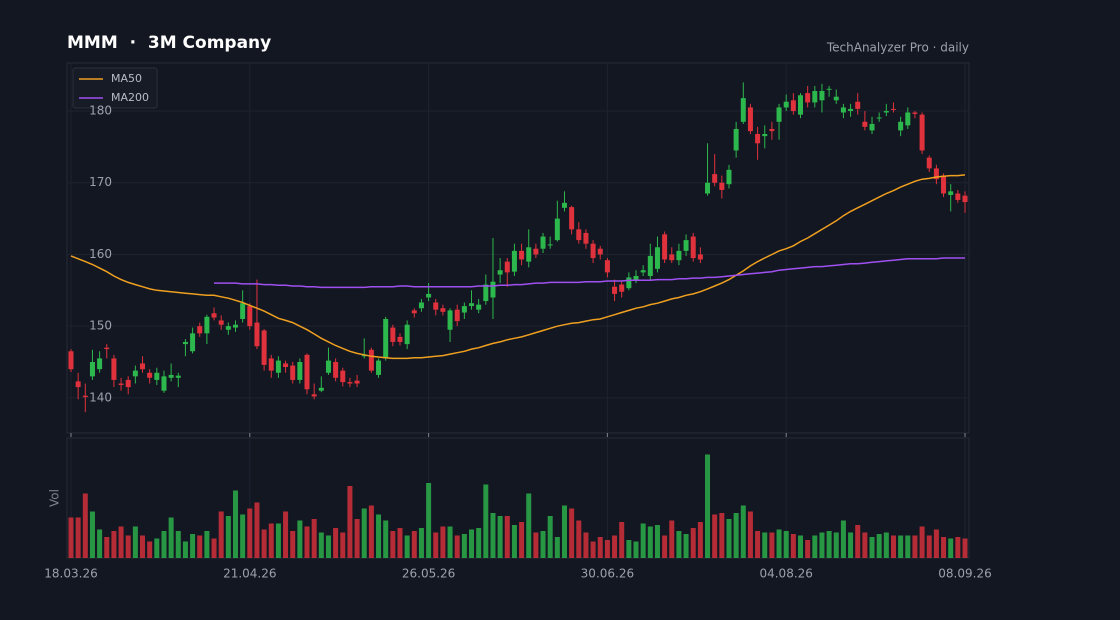 This screenshot has height=620, width=1120. Describe the element at coordinates (428, 574) in the screenshot. I see `x-tick-label: 26.05.26` at that location.